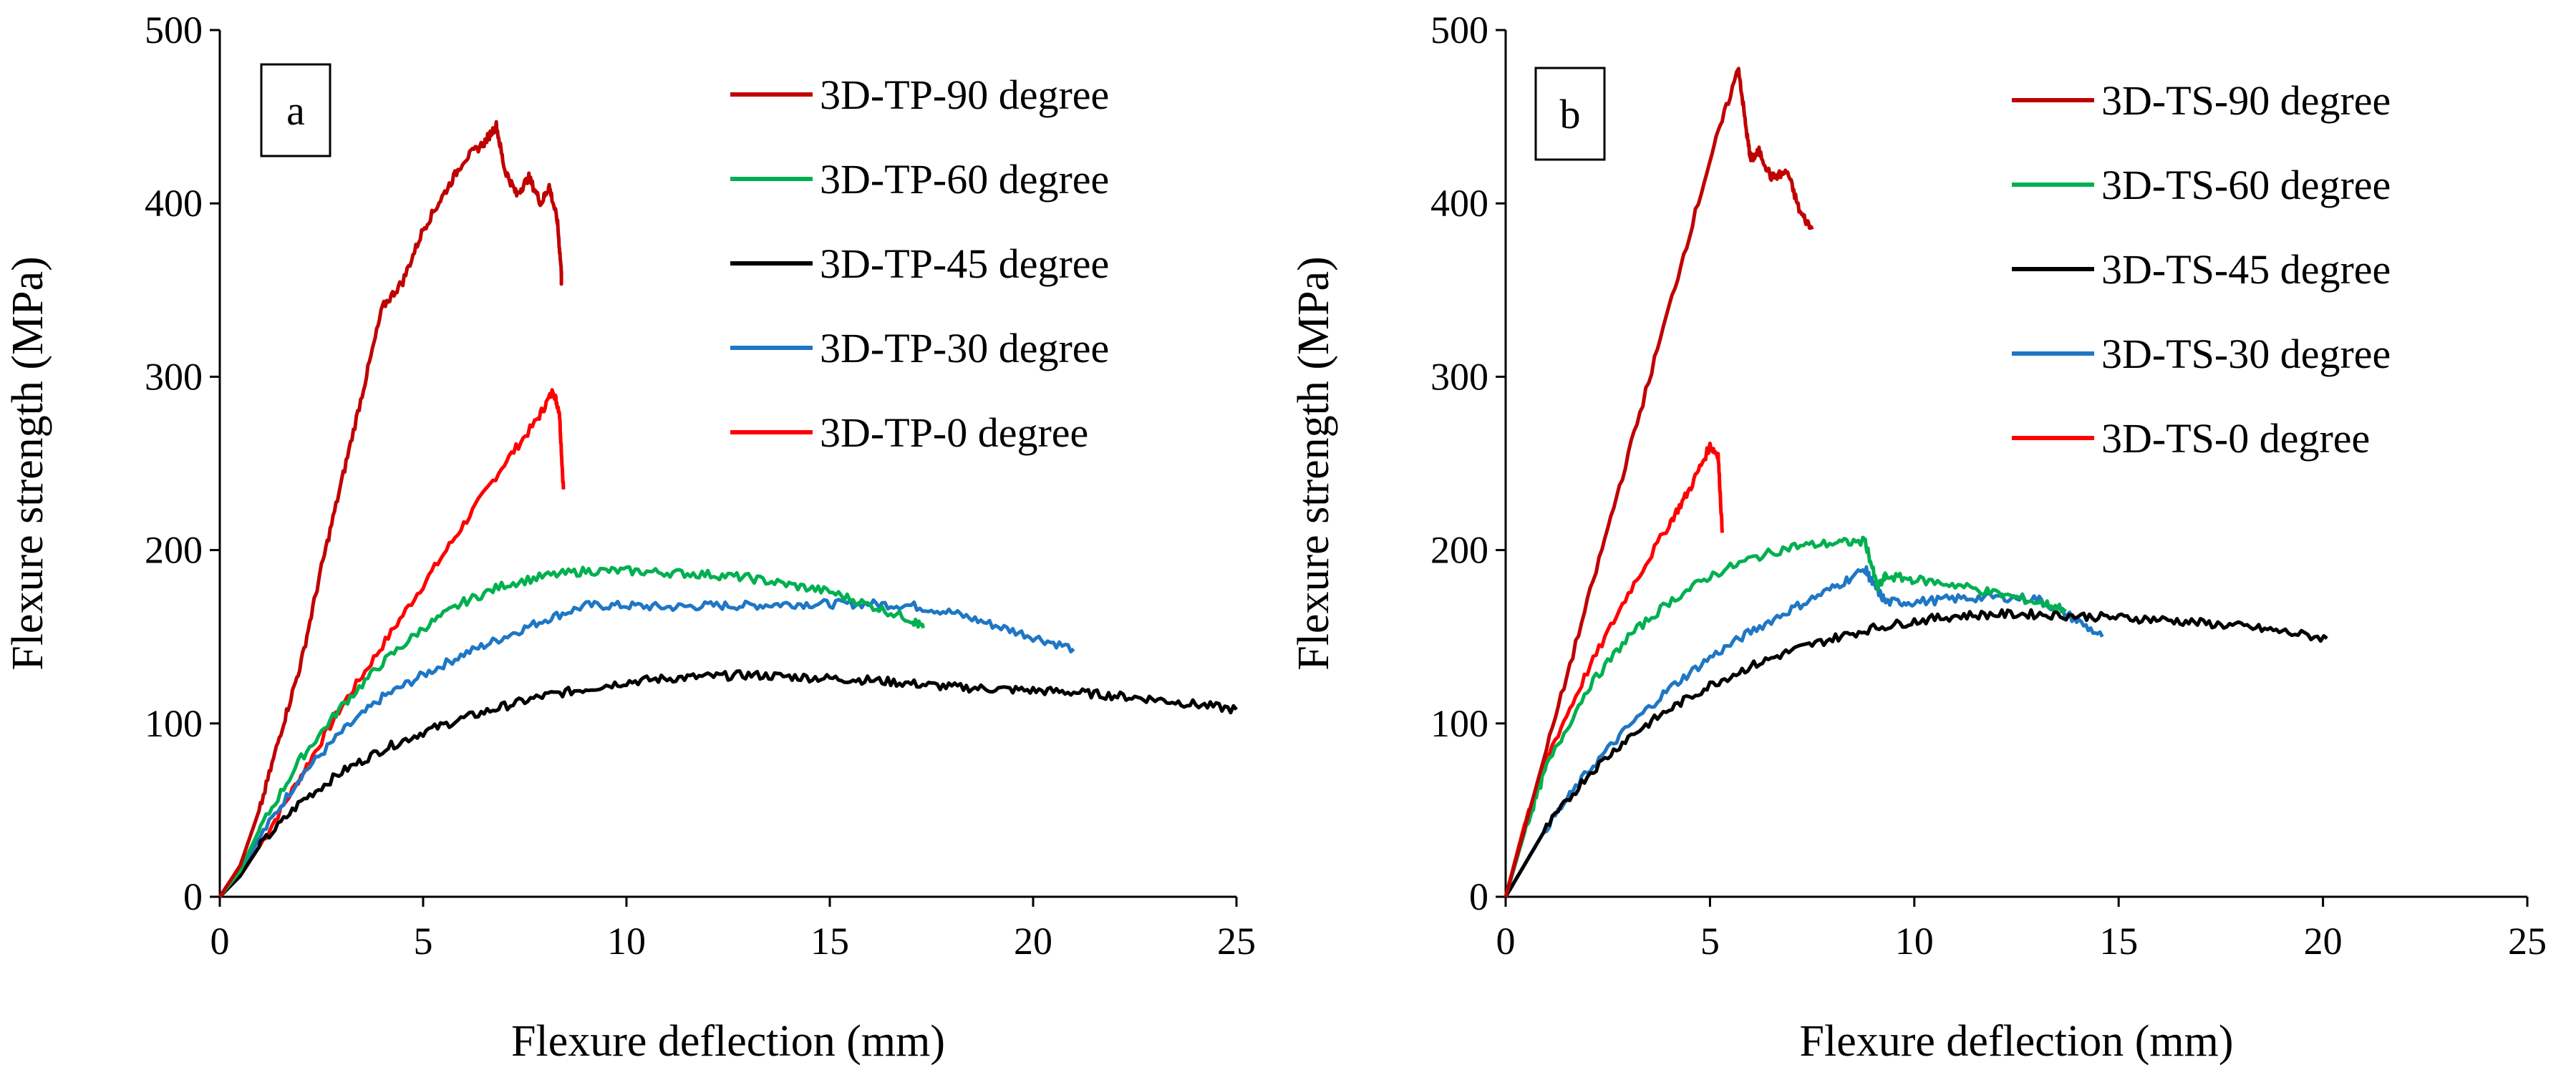 The image size is (2576, 1085). I want to click on panel-label: a, so click(296, 111).